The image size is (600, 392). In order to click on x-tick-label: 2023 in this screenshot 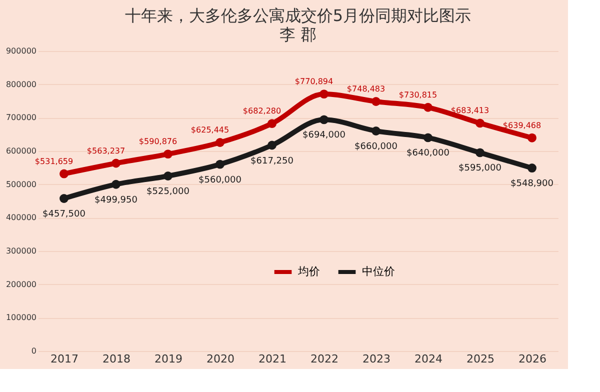, I will do `click(376, 359)`.